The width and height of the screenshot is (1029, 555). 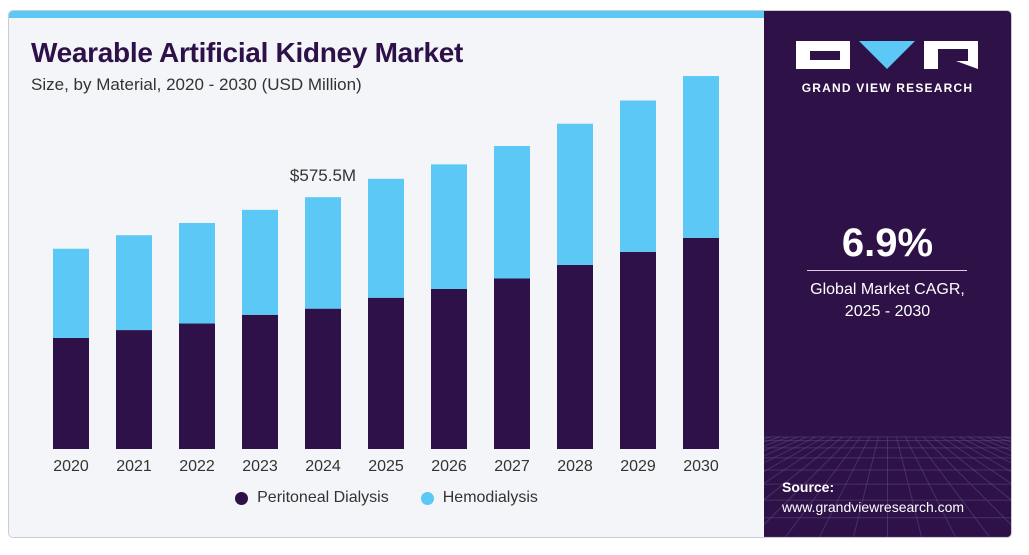 I want to click on x-tick-2030: 2030, so click(x=701, y=466).